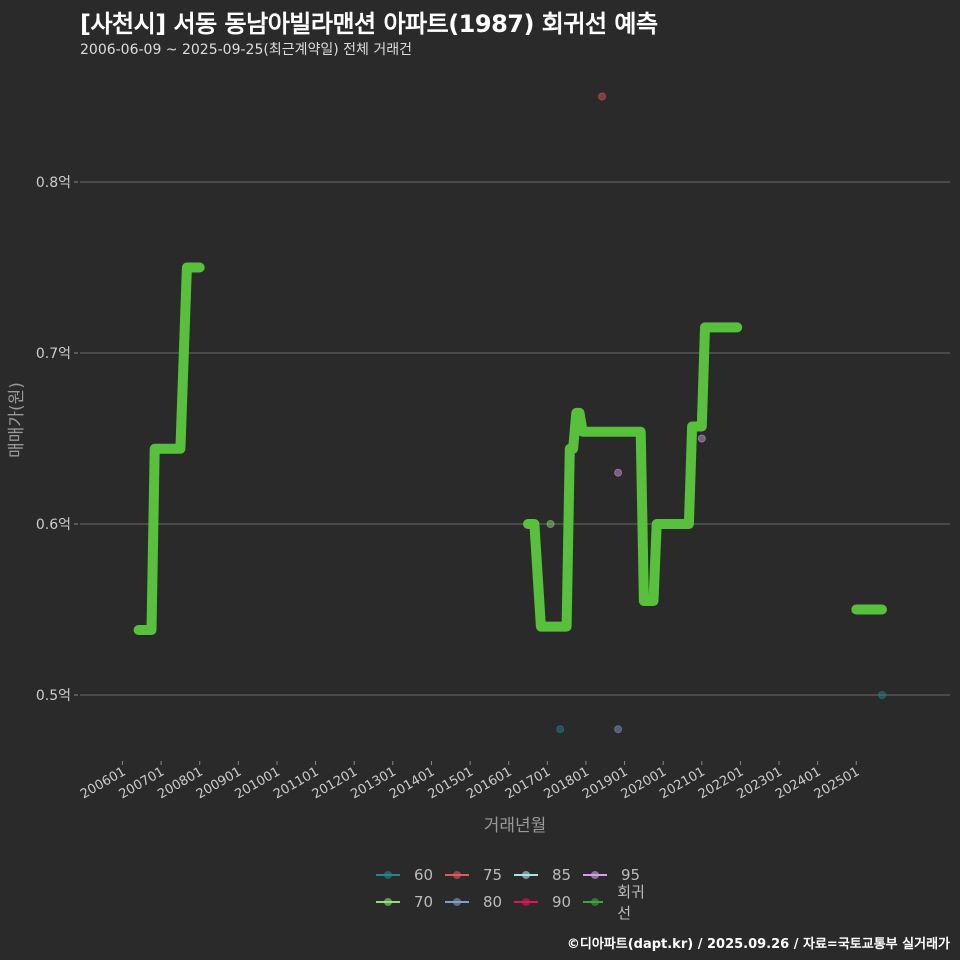  I want to click on x-axis-title: 거래년월, so click(515, 826).